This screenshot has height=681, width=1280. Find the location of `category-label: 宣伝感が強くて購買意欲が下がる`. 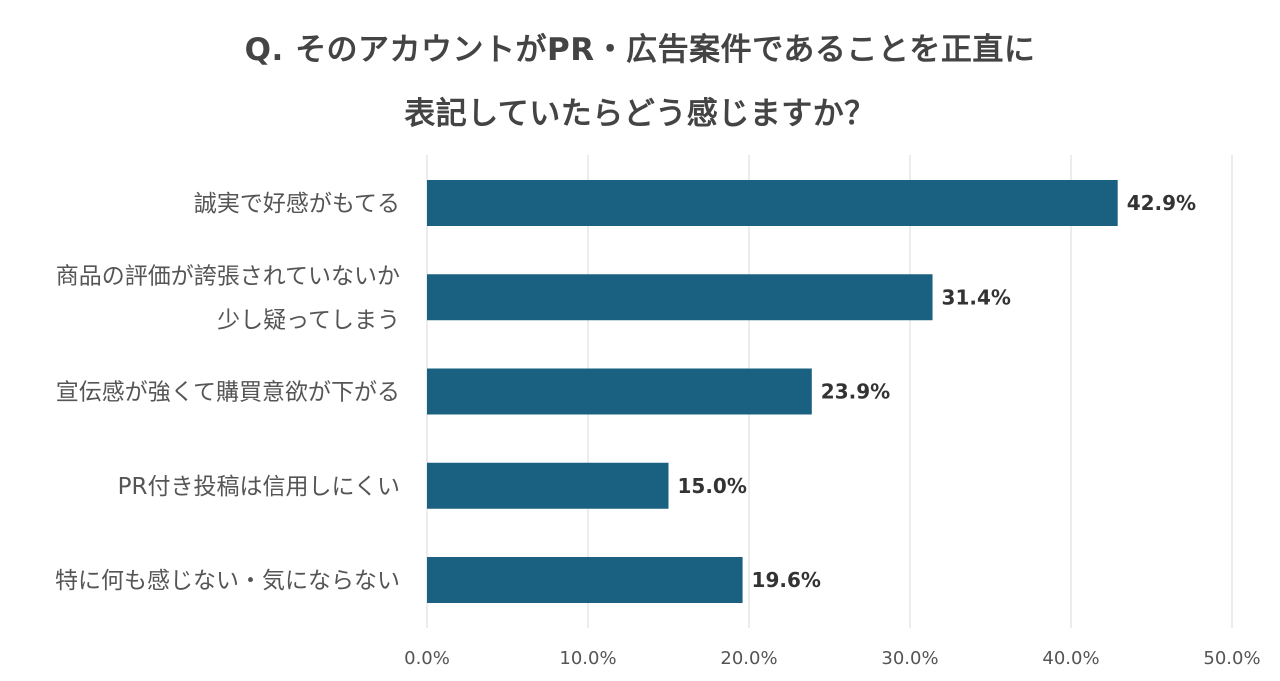

category-label: 宣伝感が強くて購買意欲が下がる is located at coordinates (228, 393).